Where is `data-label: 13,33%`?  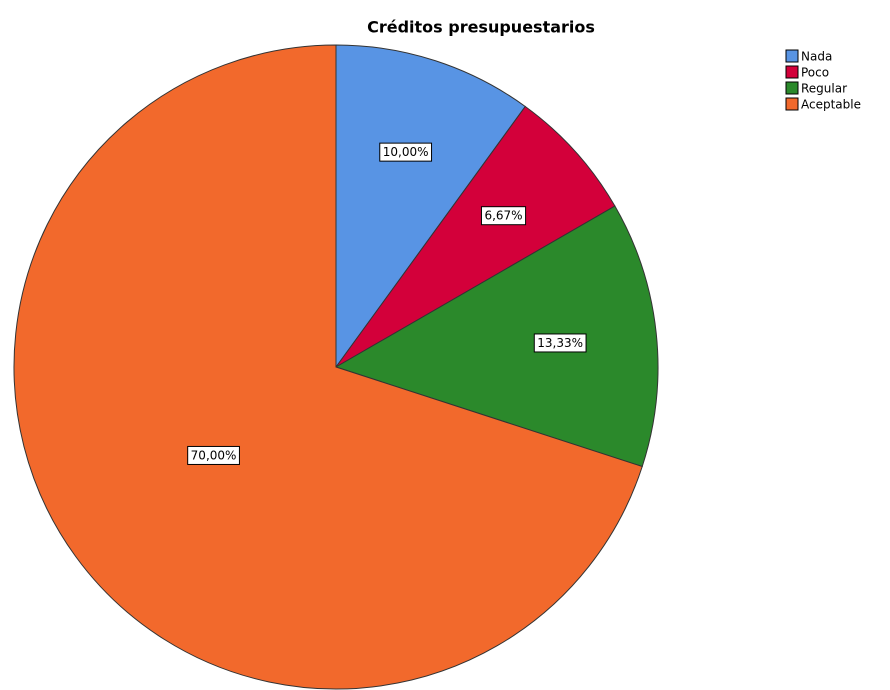 data-label: 13,33% is located at coordinates (560, 343).